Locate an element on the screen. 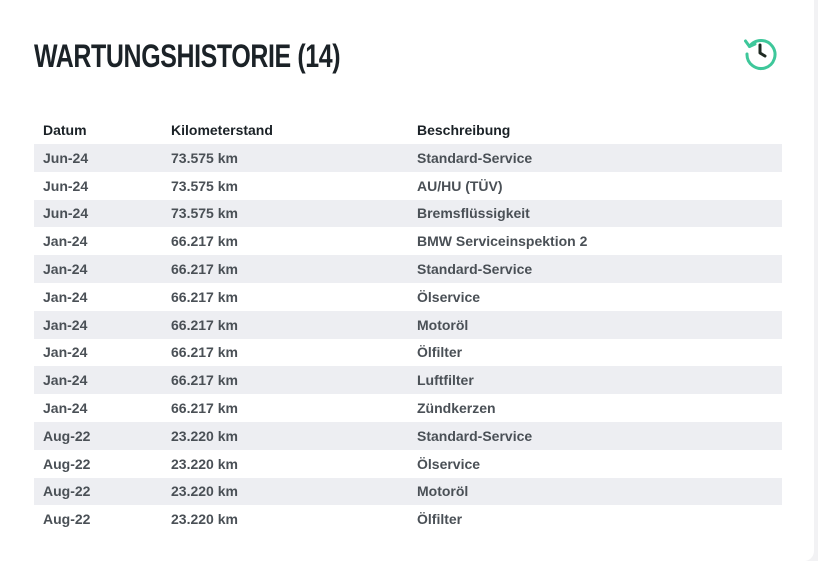 The image size is (818, 561). table-row: Aug-22 23.220 km Ölservice is located at coordinates (408, 464).